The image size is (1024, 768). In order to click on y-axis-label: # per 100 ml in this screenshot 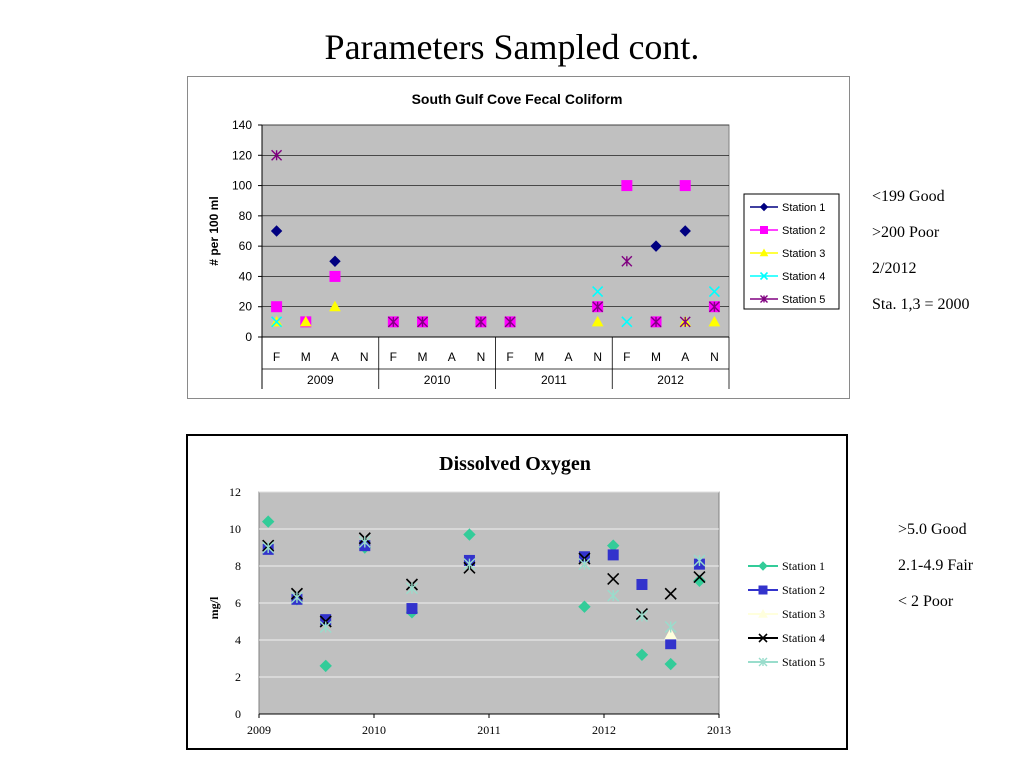, I will do `click(214, 230)`.